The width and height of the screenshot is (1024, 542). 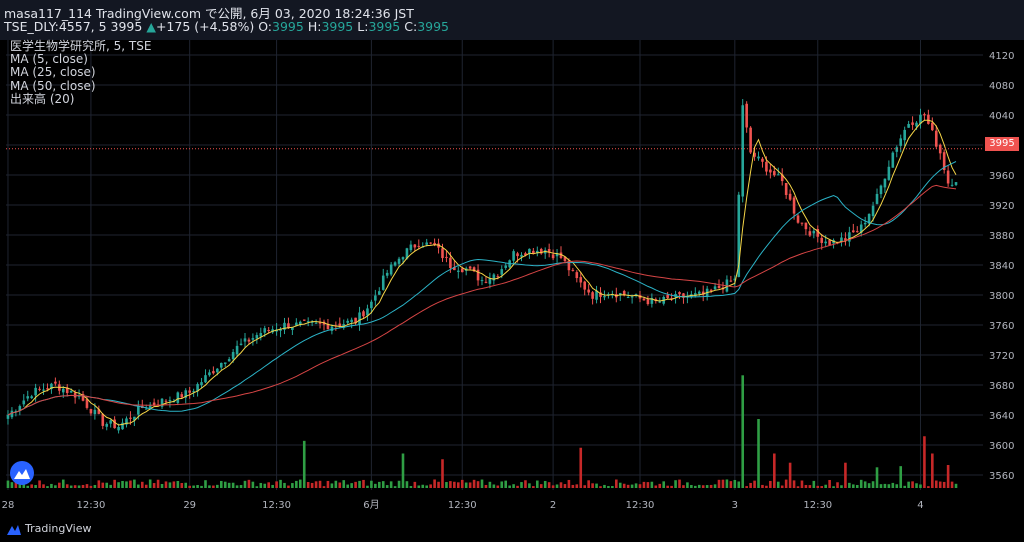 I want to click on close-label: C:, so click(x=411, y=26).